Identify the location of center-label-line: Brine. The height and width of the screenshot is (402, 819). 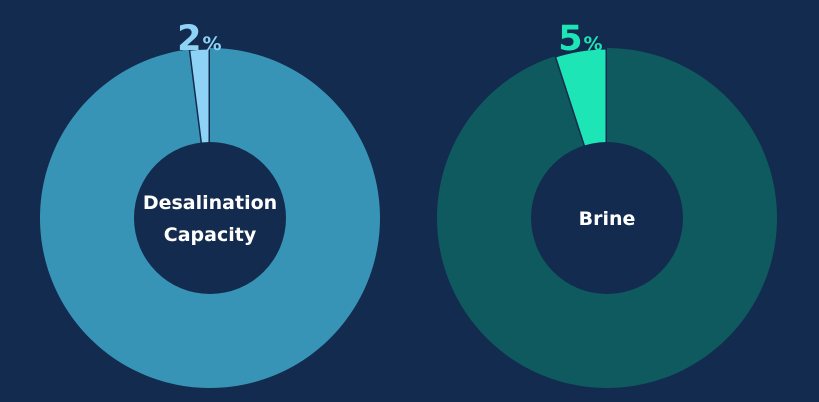
(607, 219).